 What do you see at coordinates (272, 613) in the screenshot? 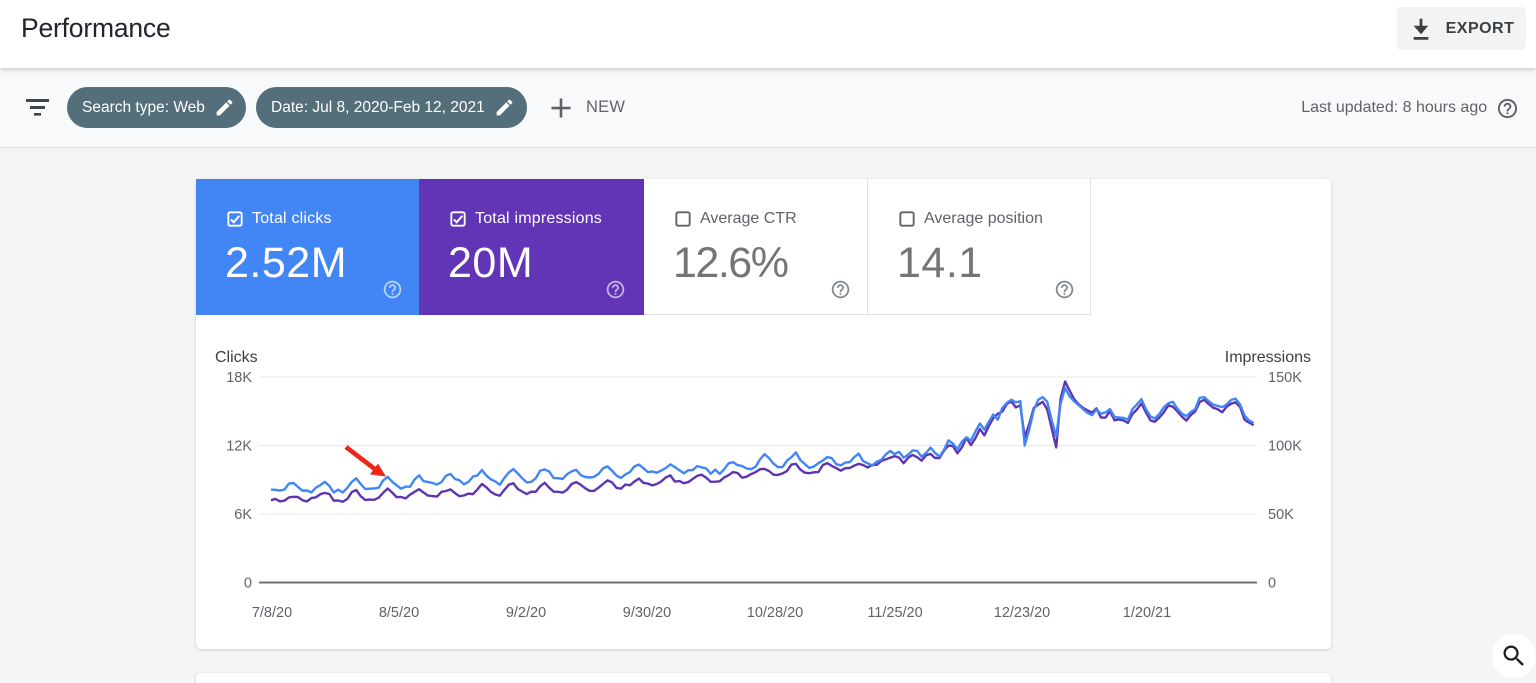
I see `svg-text: 7/8/20` at bounding box center [272, 613].